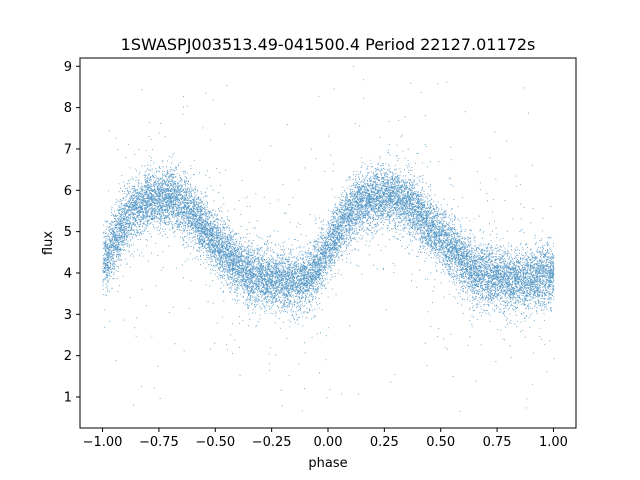 The height and width of the screenshot is (480, 640). Describe the element at coordinates (68, 191) in the screenshot. I see `y-tick-label: 6` at that location.